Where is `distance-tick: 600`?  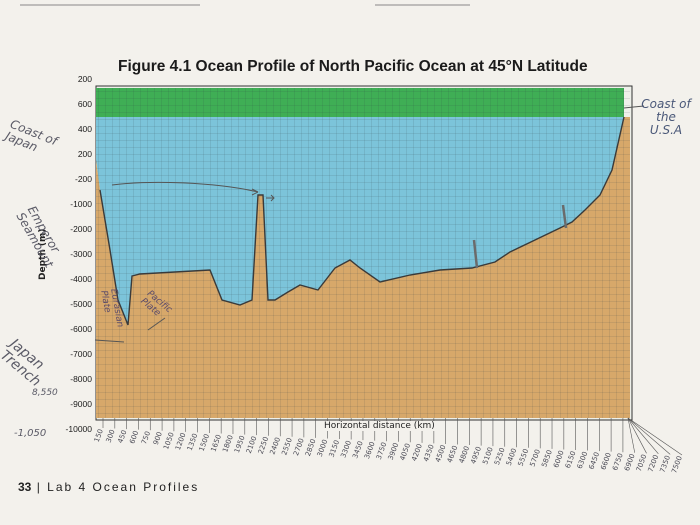 distance-tick: 600 is located at coordinates (134, 437).